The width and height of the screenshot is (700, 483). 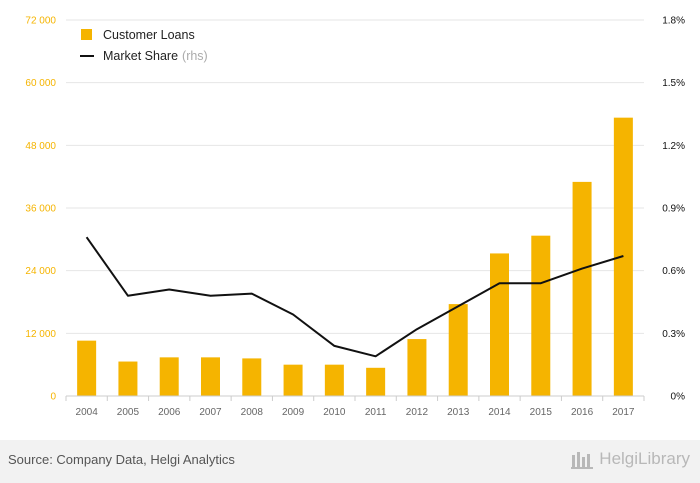 I want to click on x-axis-tick-label: 2005, so click(x=128, y=412).